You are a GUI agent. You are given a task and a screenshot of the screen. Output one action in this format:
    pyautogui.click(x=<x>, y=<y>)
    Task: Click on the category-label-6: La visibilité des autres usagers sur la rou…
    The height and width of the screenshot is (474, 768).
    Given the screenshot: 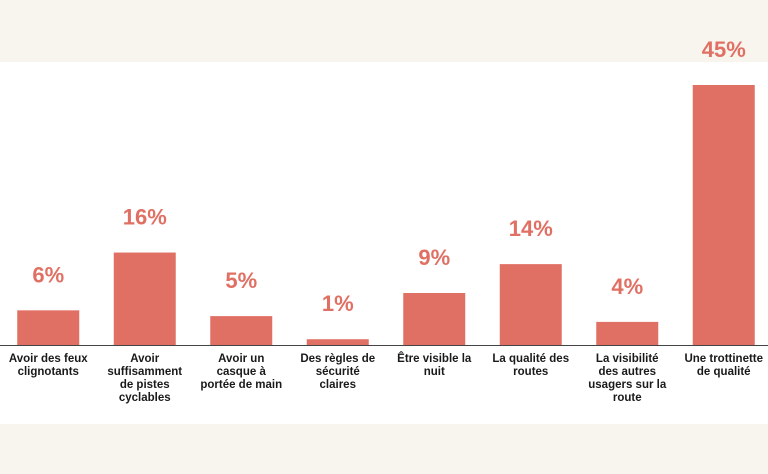 What is the action you would take?
    pyautogui.click(x=627, y=378)
    